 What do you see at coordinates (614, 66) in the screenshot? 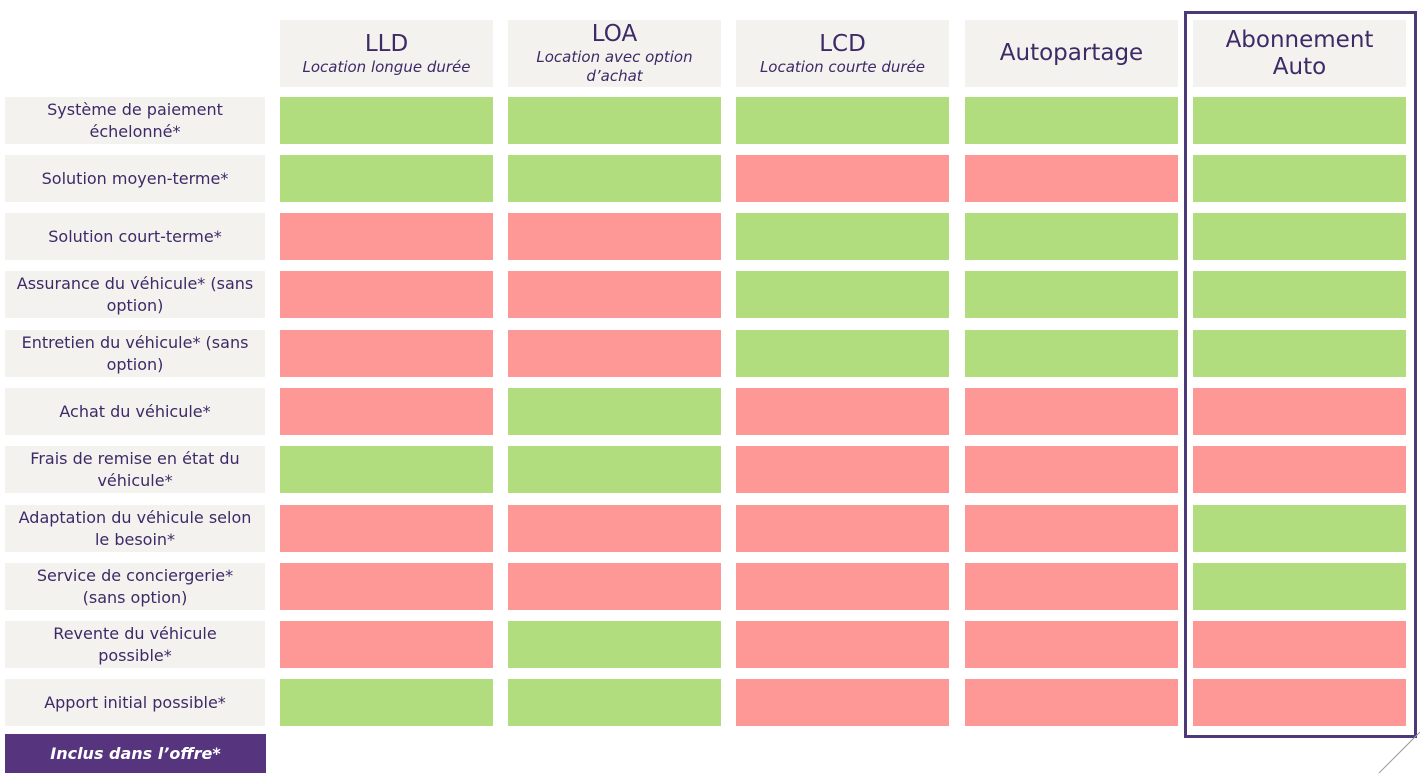
I see `column-subtitle: Location avec option d’achat` at bounding box center [614, 66].